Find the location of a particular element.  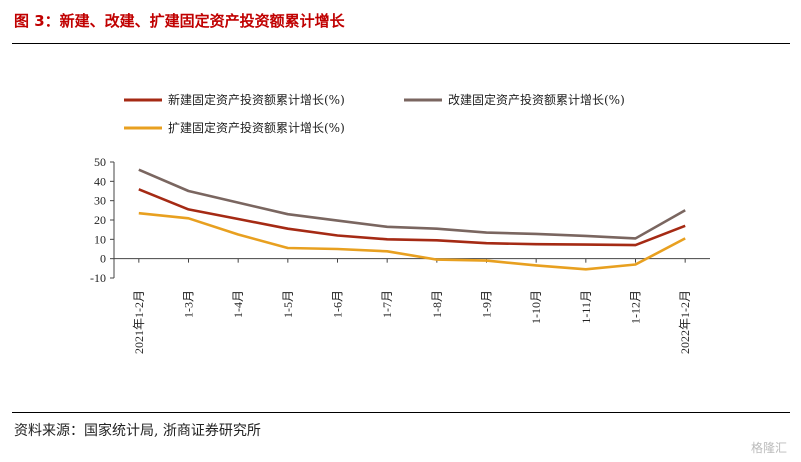

x-tick-label: 1-11月 is located at coordinates (586, 307).